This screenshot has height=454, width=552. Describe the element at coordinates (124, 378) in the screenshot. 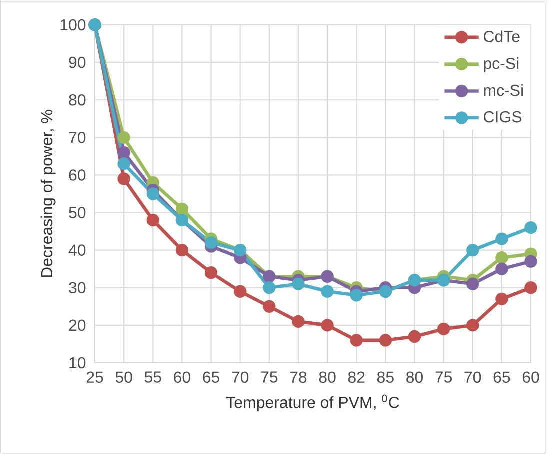

I see `x-tick-label: 50` at that location.